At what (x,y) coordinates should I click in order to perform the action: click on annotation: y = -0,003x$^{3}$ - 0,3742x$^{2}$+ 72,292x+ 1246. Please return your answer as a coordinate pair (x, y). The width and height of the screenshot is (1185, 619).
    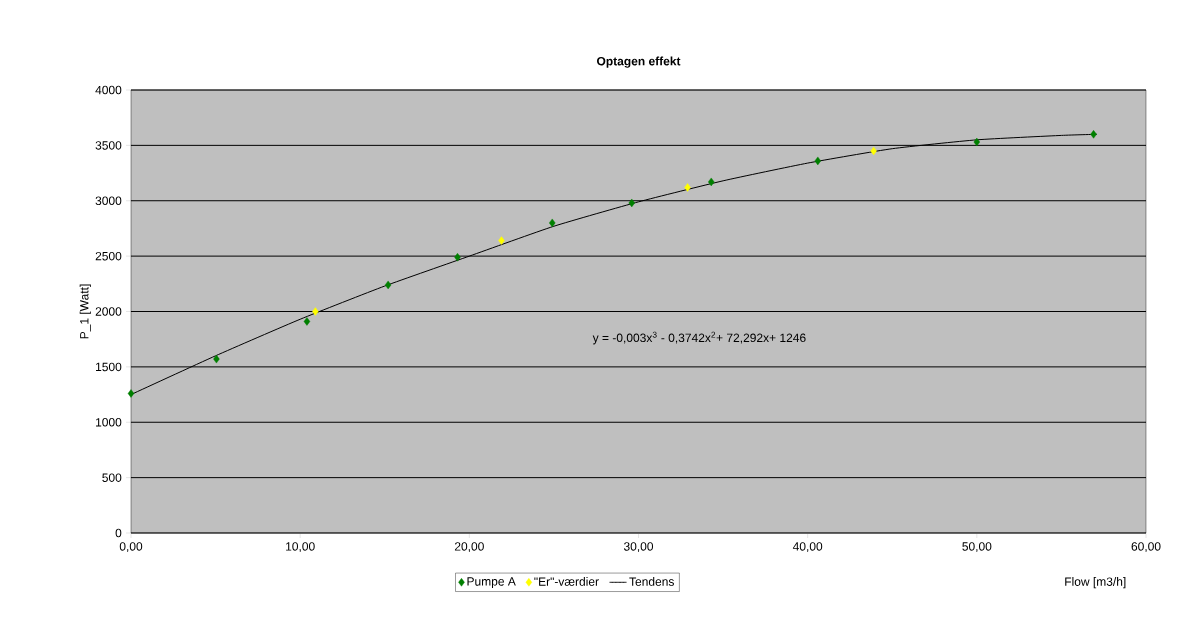
    Looking at the image, I should click on (699, 338).